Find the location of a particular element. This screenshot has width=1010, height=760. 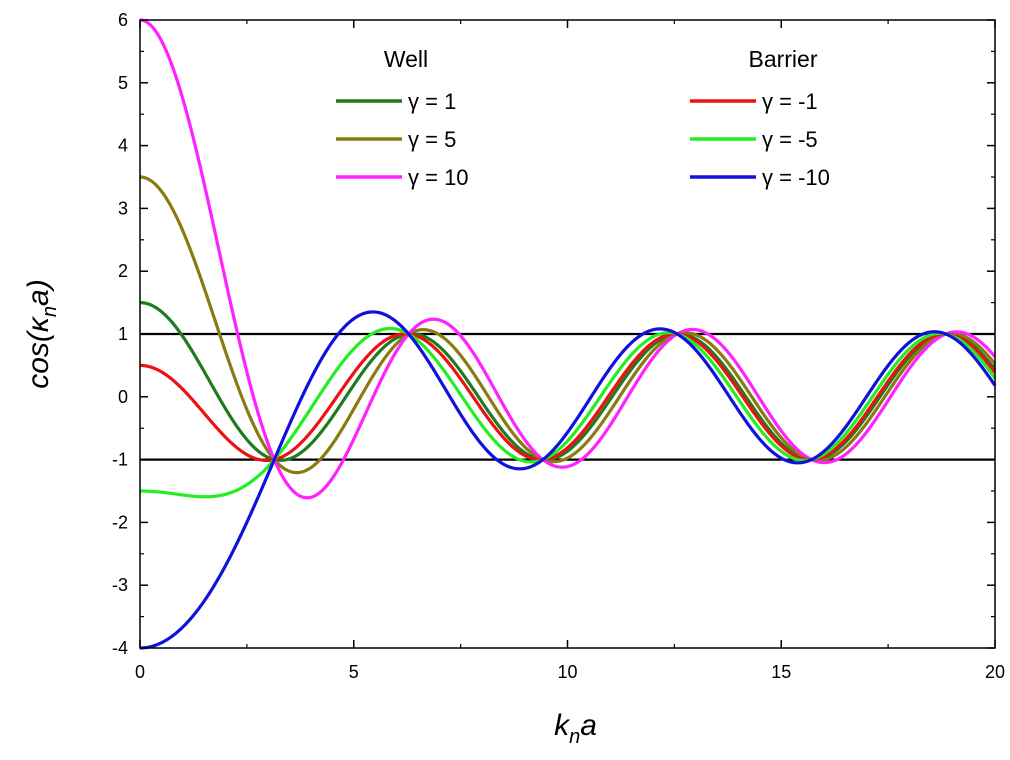

legend-label: γ = -1 is located at coordinates (790, 101).